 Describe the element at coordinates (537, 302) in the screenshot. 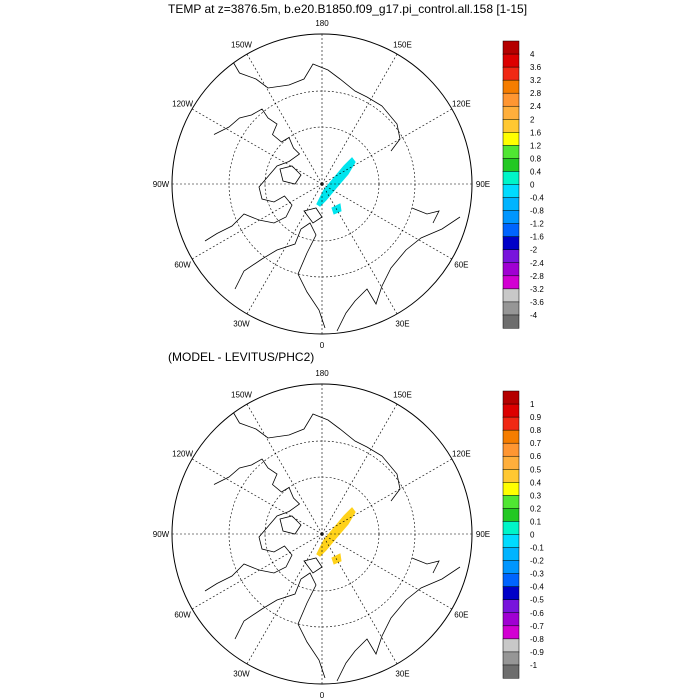

I see `colorbar-label: -3.6` at that location.